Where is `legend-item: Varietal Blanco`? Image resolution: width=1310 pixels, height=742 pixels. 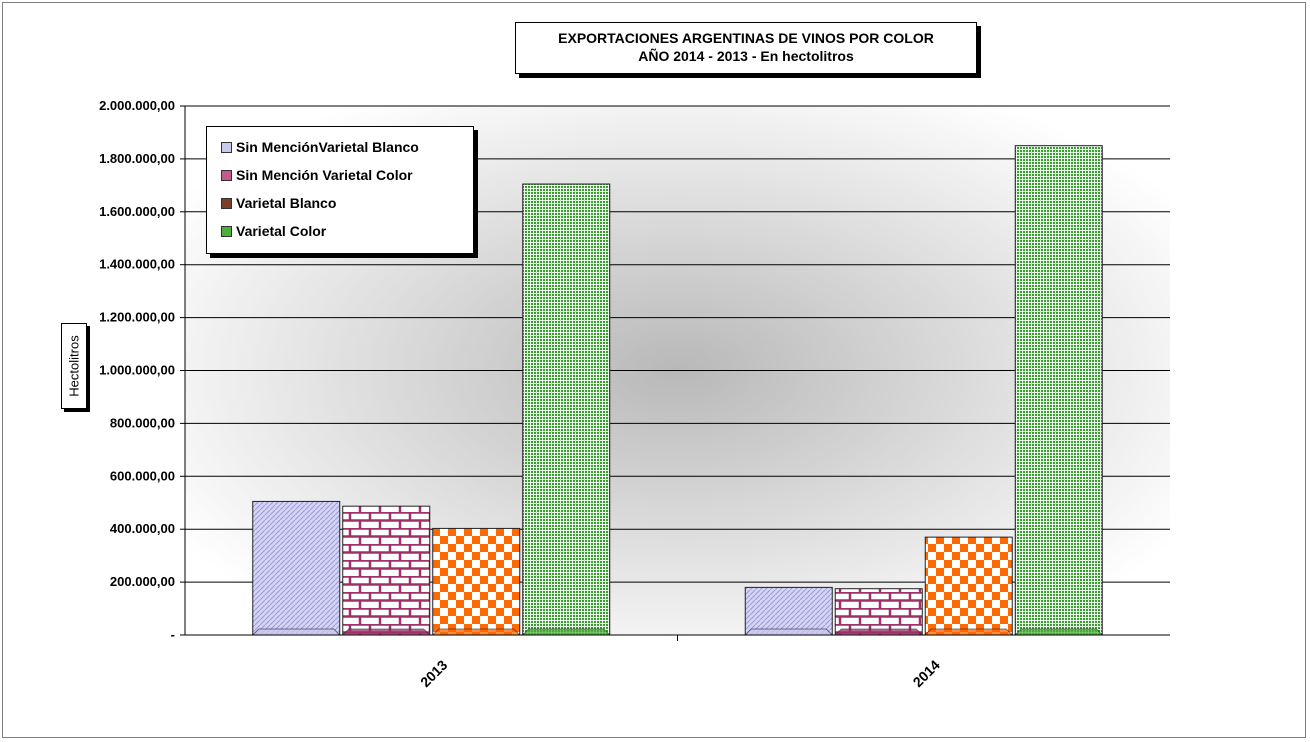
legend-item: Varietal Blanco is located at coordinates (347, 203).